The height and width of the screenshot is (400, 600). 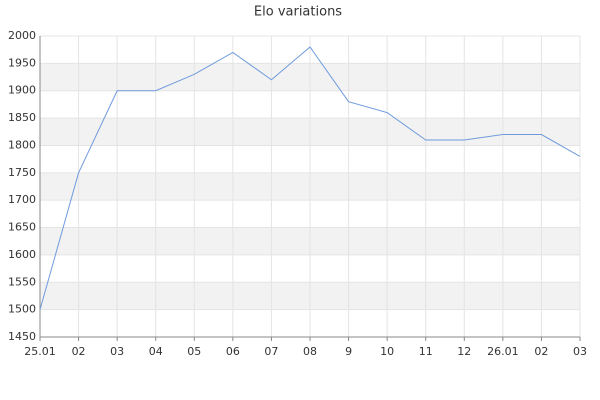 I want to click on x-tick-label: 12, so click(x=464, y=351).